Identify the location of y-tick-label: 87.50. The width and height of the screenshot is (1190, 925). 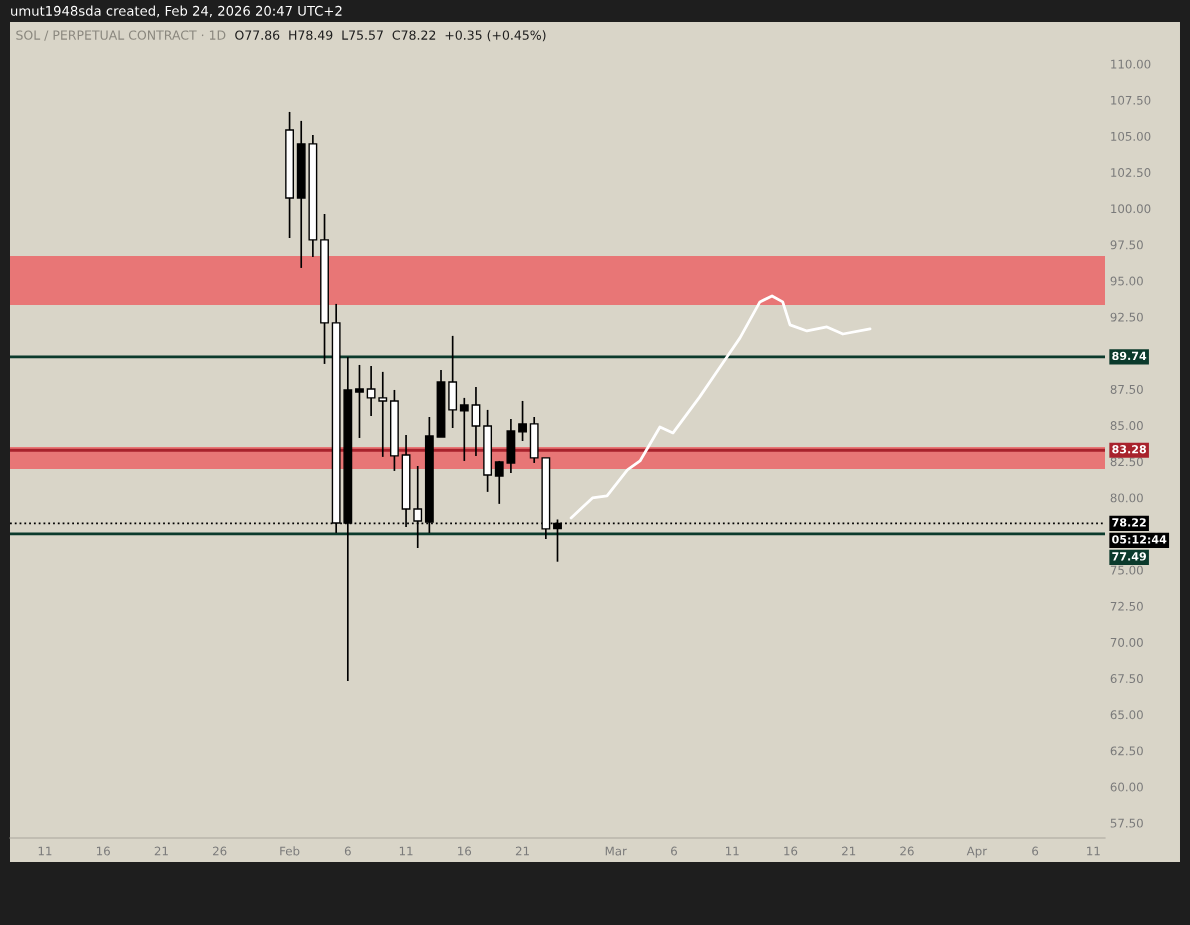
(1126, 389).